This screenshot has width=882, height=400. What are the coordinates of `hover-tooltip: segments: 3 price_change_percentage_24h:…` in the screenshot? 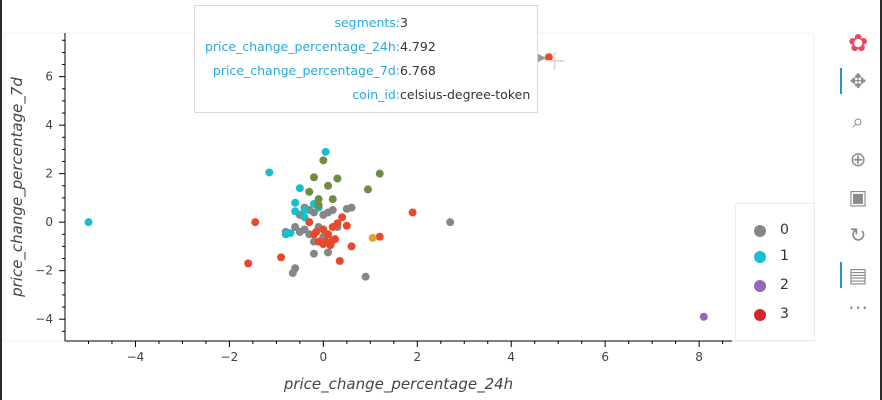 It's located at (366, 59).